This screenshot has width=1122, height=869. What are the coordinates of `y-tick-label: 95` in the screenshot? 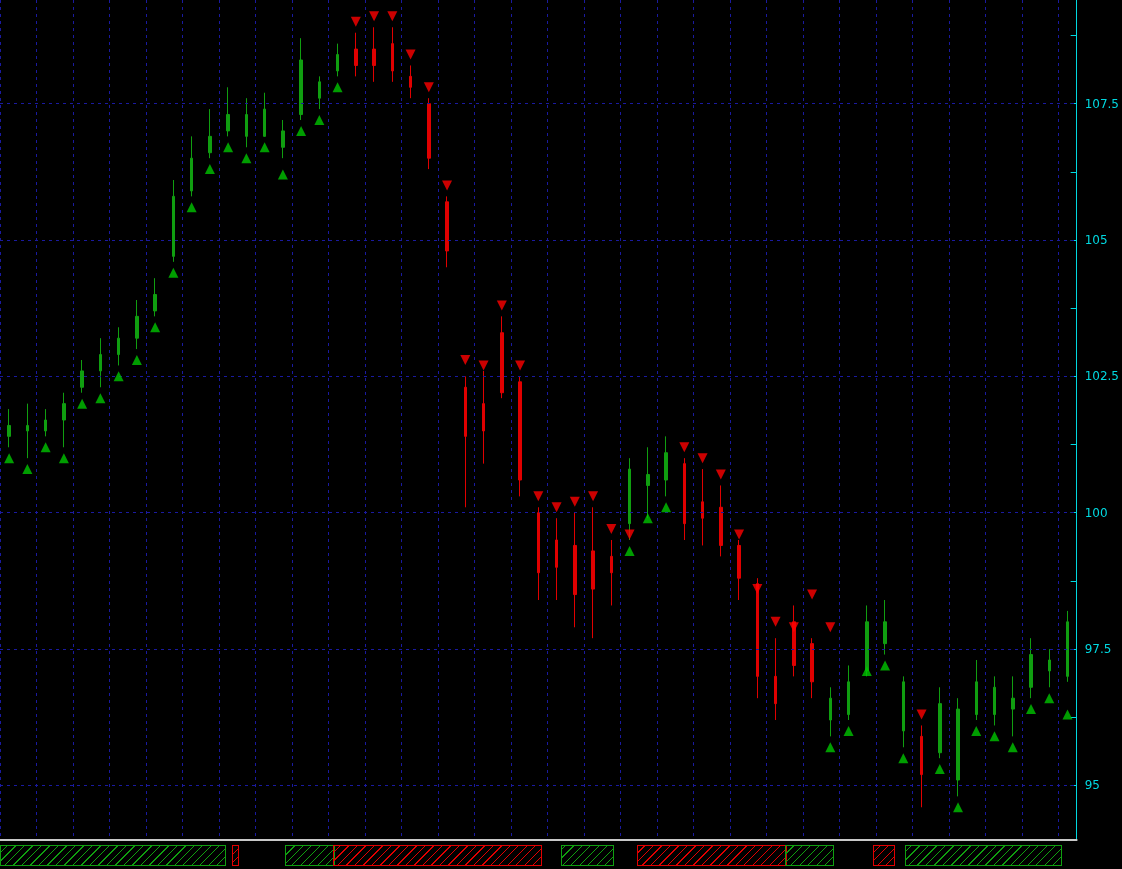 It's located at (1092, 785).